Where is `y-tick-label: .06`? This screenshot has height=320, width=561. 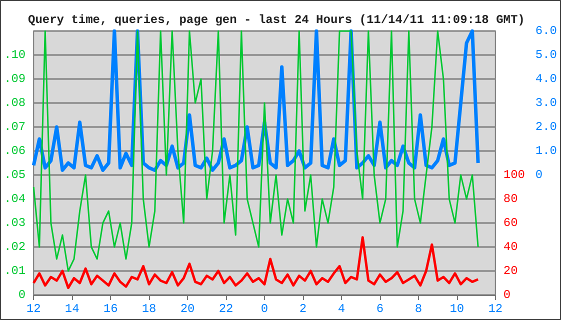 y-tick-label: .06 is located at coordinates (15, 151).